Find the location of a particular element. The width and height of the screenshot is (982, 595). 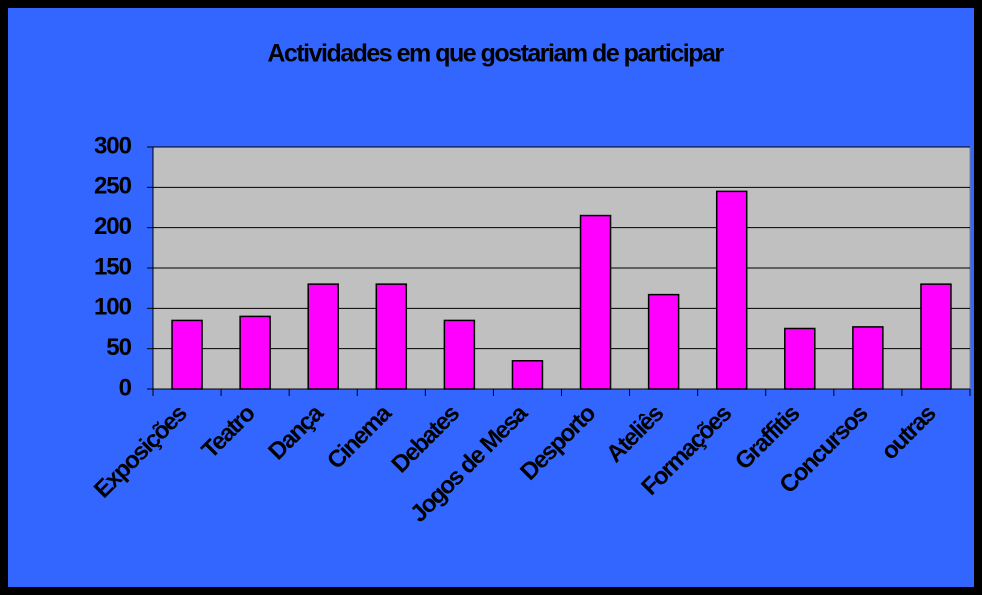

y-tick-label: 250 is located at coordinates (113, 186).